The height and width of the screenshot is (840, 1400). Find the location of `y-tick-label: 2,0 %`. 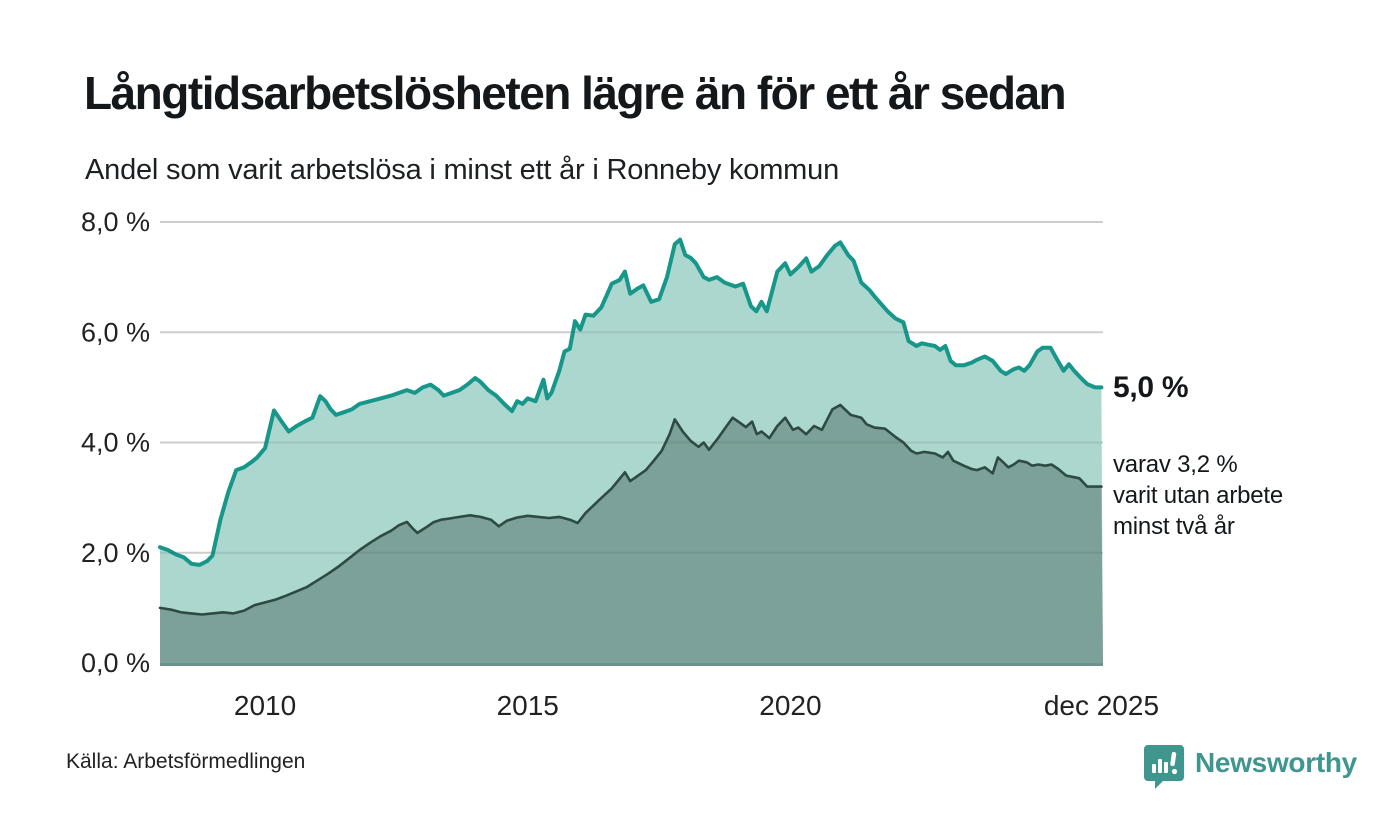

y-tick-label: 2,0 % is located at coordinates (115, 553).